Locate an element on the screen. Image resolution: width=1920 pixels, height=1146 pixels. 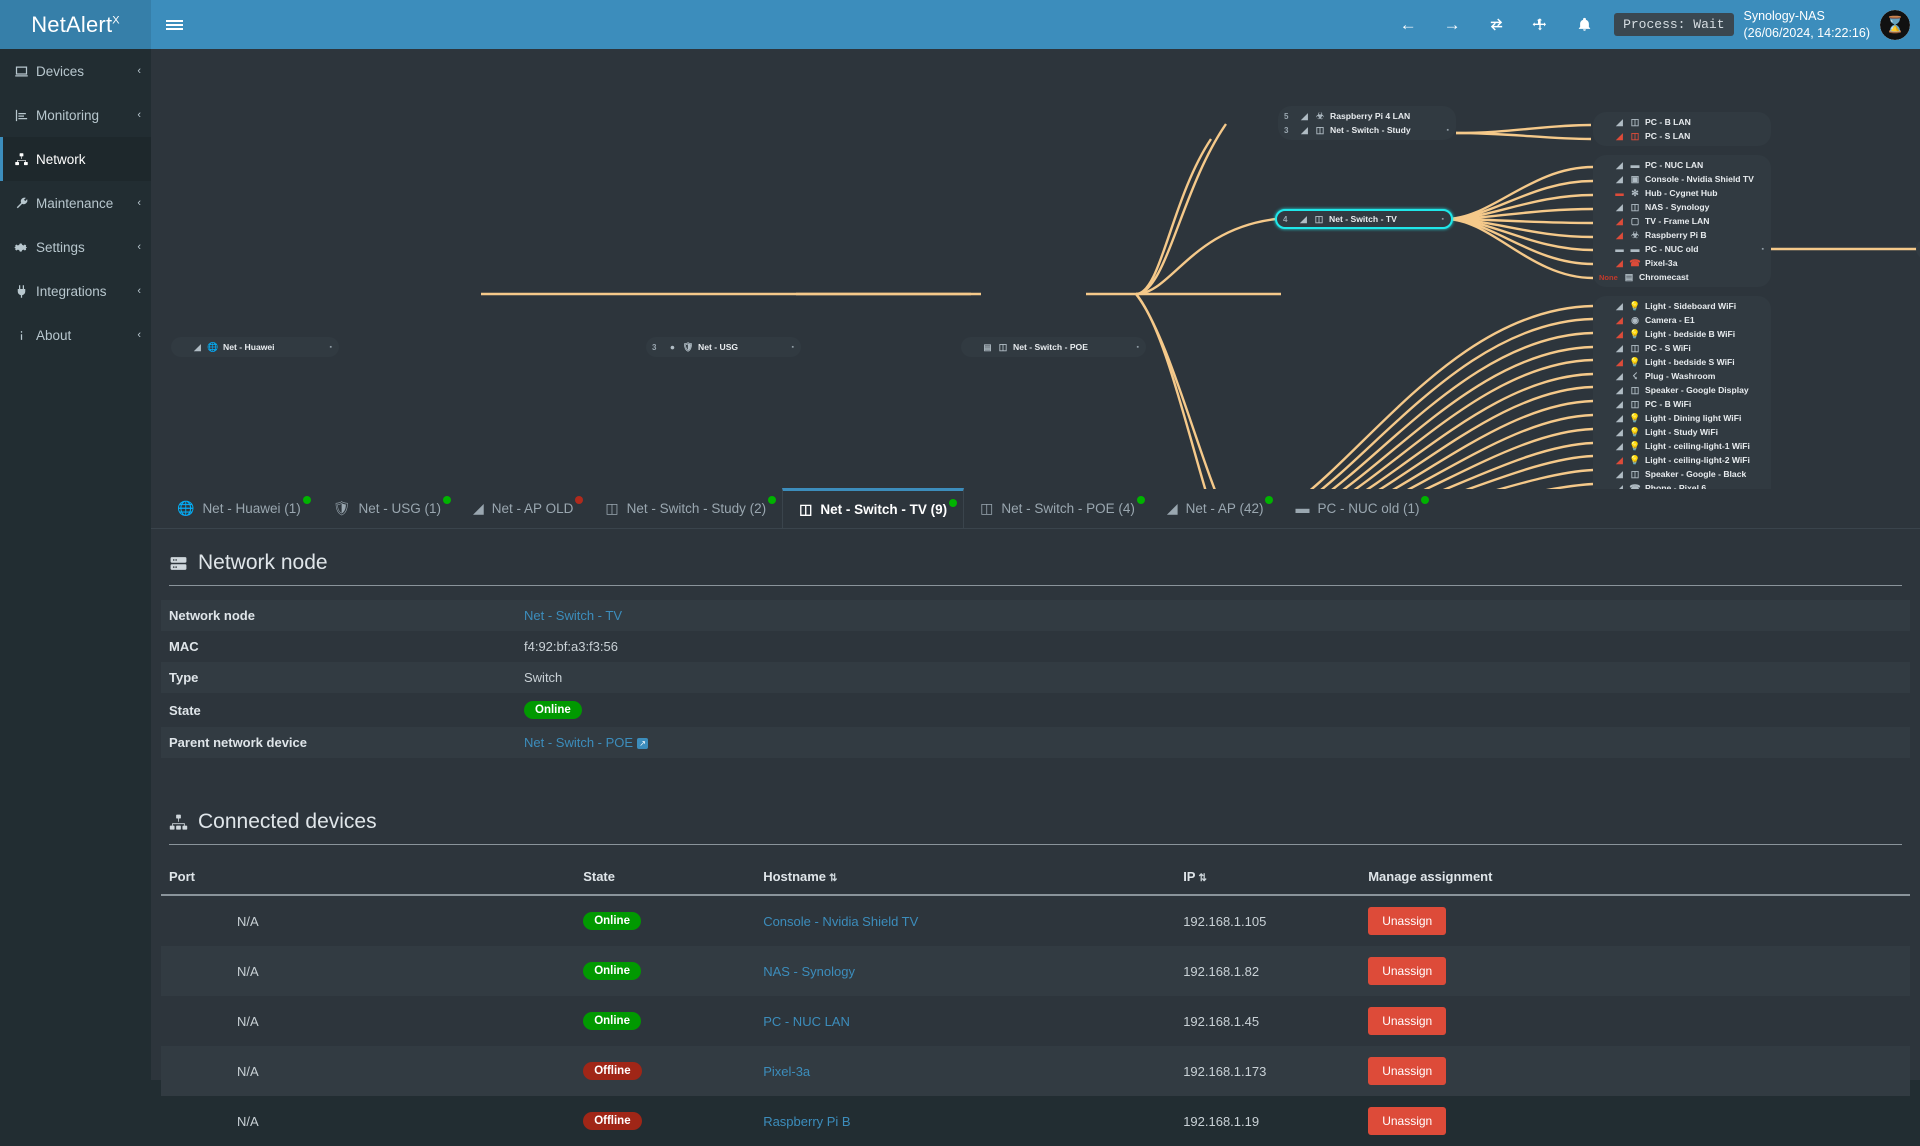
map-node-row: ◢ ▢ TV - Frame LAN is located at coordinates (1682, 221).